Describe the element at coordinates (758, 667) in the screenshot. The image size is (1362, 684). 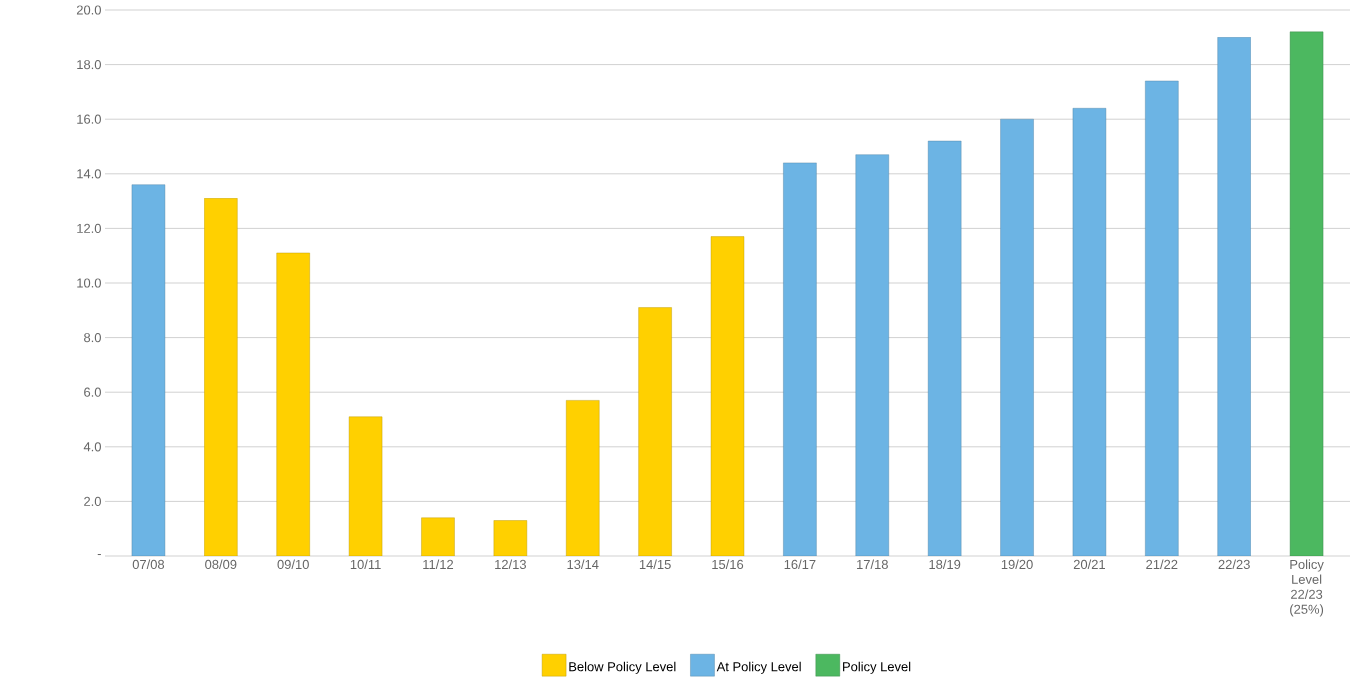
I see `legend-label: At Policy Level` at that location.